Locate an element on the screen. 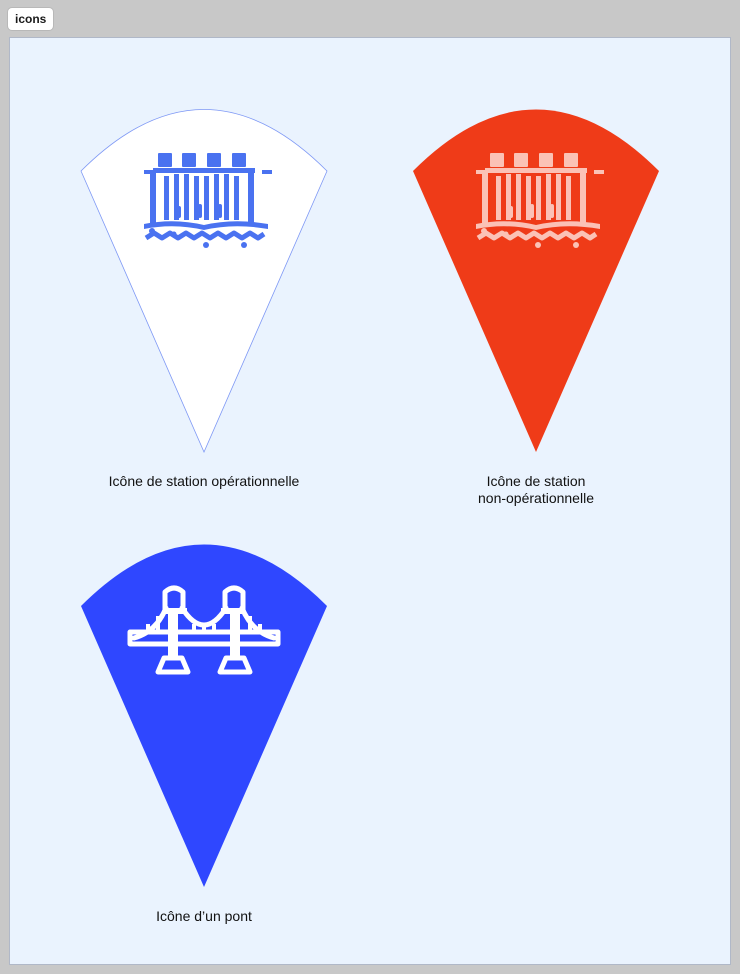  station-non-operational-caption: Icône de station non-opérationnelle is located at coordinates (536, 489).